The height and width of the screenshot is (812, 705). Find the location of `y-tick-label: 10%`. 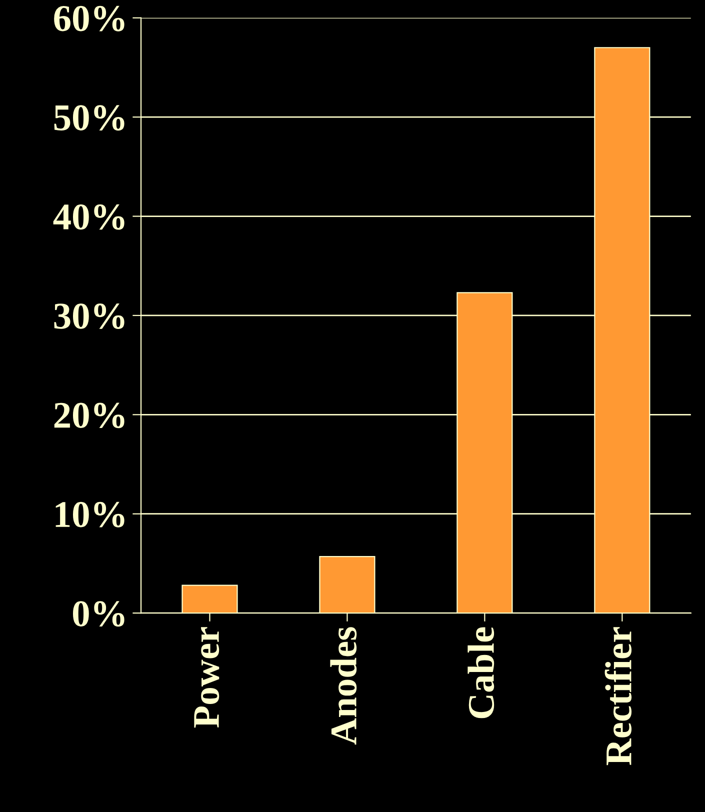

y-tick-label: 10% is located at coordinates (90, 515).